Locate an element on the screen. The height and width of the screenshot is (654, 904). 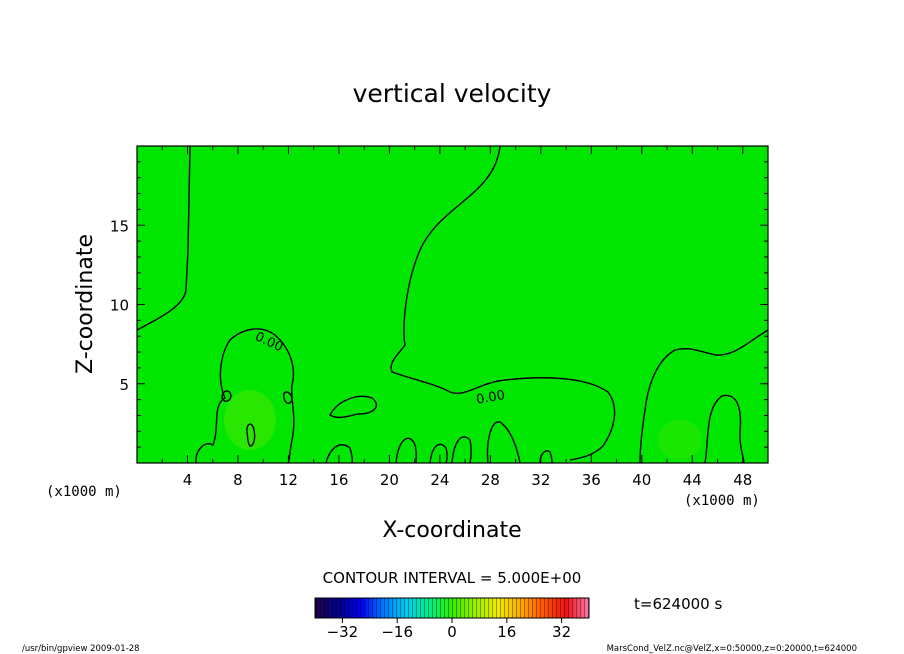
colorbar-stripes is located at coordinates (452, 608).